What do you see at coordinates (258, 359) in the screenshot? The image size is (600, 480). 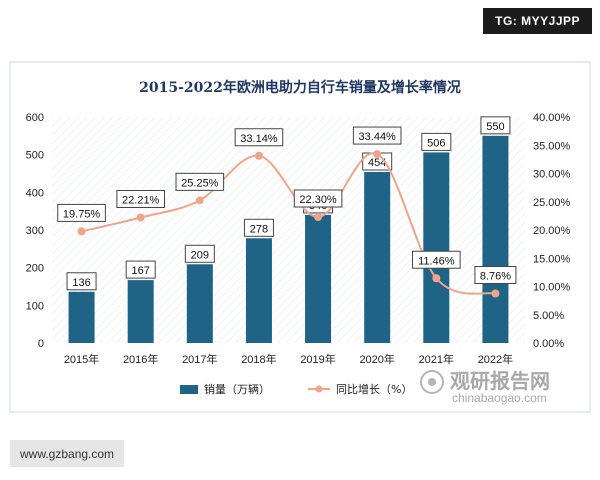 I see `x-tick-label: 2018年` at bounding box center [258, 359].